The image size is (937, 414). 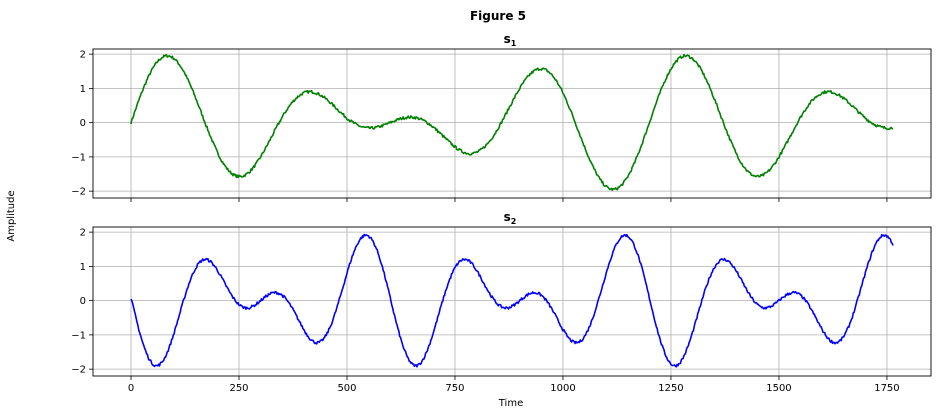 I want to click on xtick-label: 1500, so click(x=778, y=388).